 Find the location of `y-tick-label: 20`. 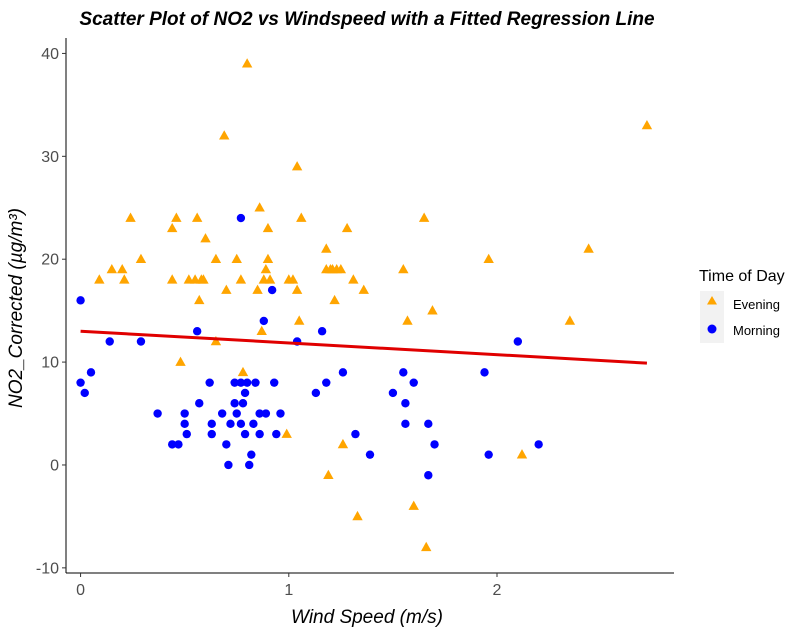

y-tick-label: 20 is located at coordinates (50, 260).